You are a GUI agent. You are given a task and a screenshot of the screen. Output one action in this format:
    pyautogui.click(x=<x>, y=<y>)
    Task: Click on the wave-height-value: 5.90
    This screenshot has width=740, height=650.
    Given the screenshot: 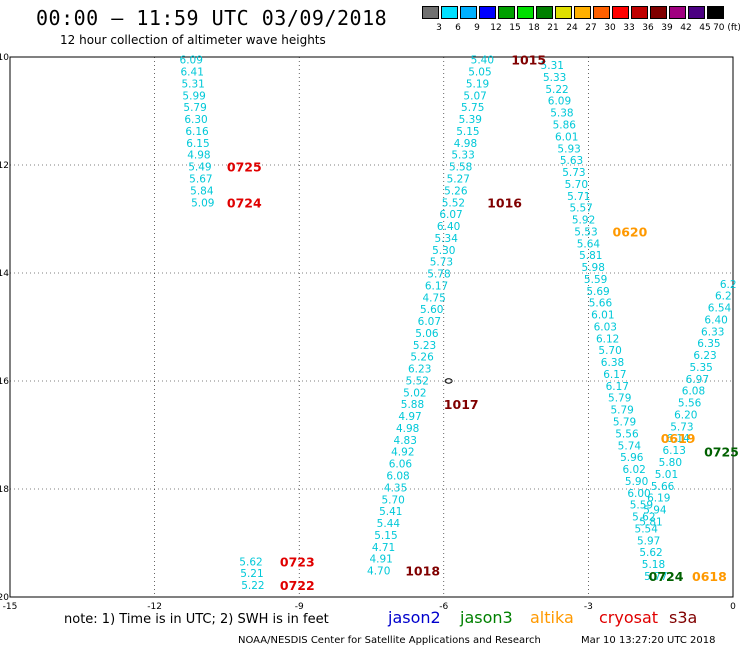 What is the action you would take?
    pyautogui.click(x=636, y=482)
    